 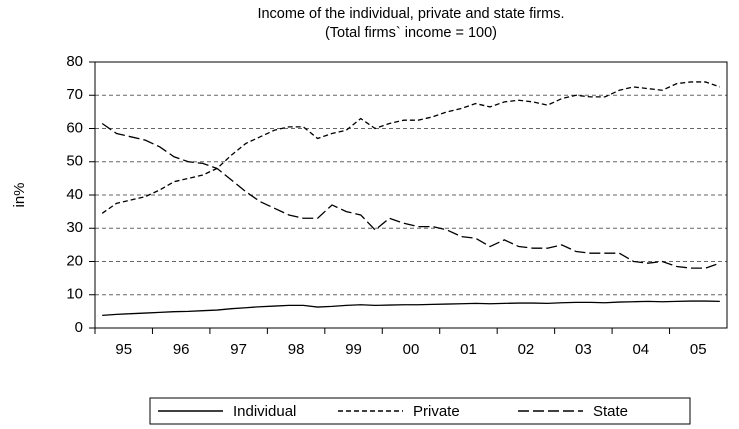 I want to click on y-tick-label: 40, so click(x=74, y=194).